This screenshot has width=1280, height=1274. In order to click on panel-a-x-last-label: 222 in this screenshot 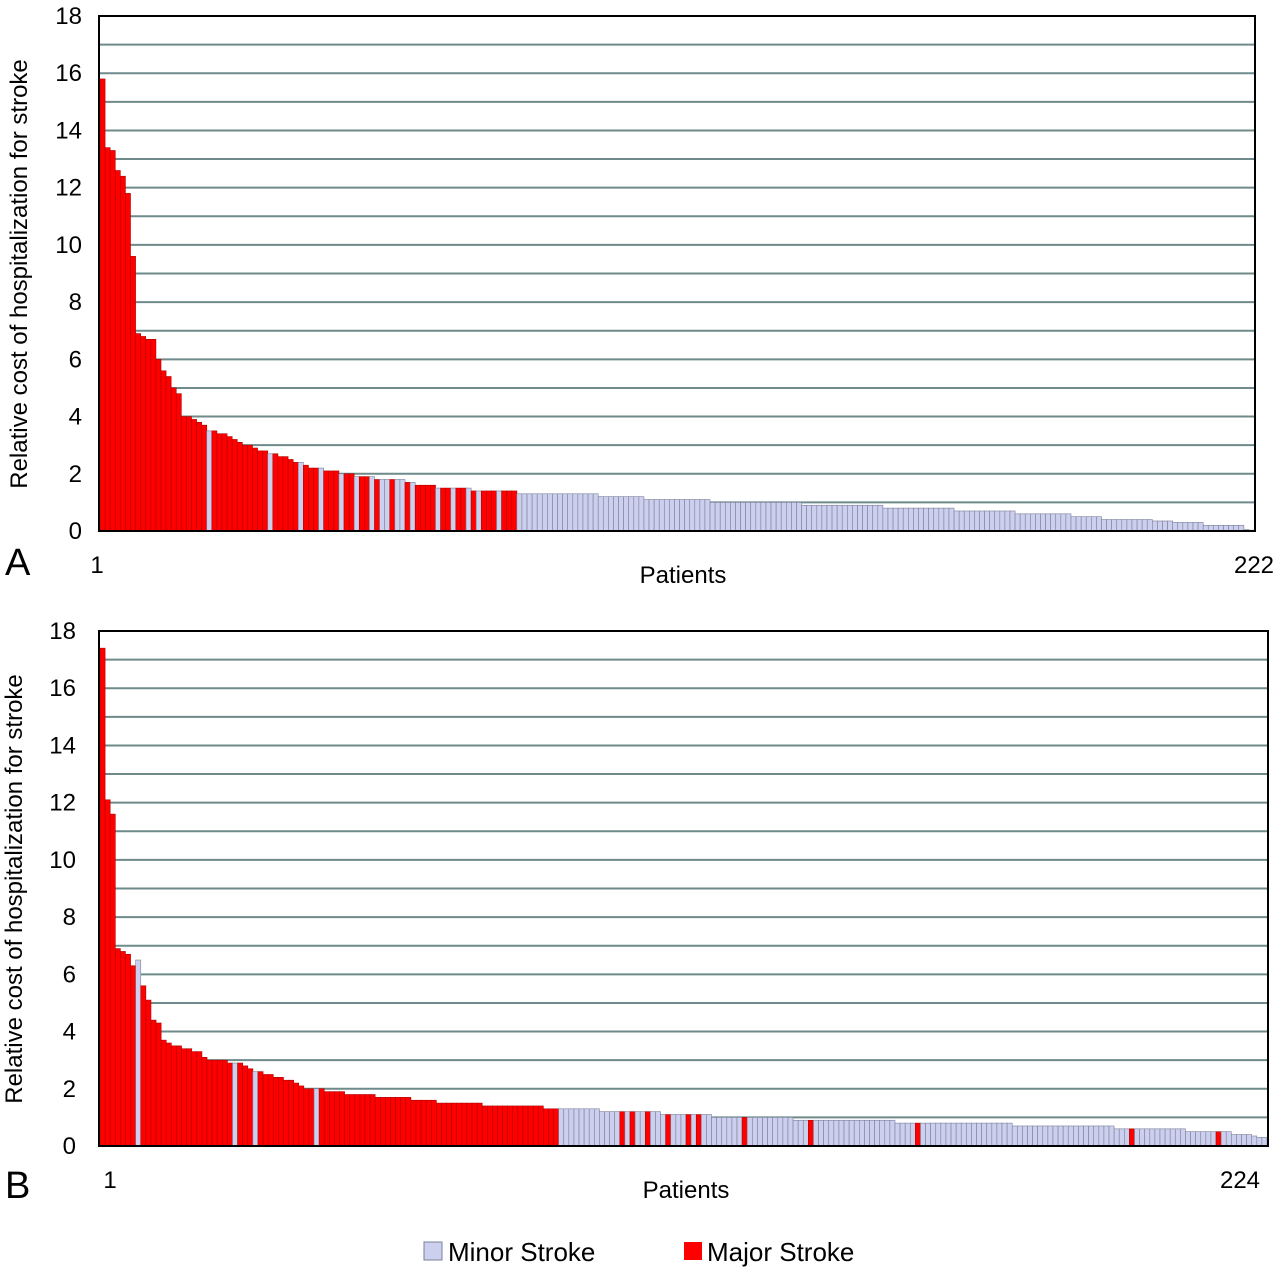, I will do `click(1254, 565)`.